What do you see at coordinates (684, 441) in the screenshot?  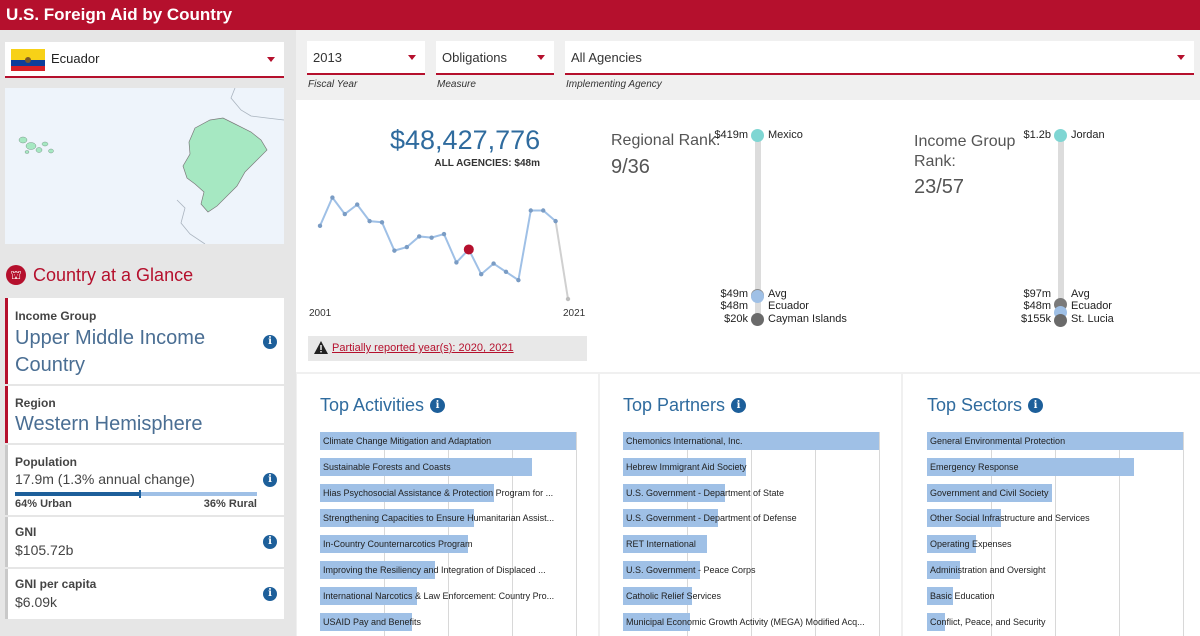 I see `bar-label: Chemonics International, Inc.` at bounding box center [684, 441].